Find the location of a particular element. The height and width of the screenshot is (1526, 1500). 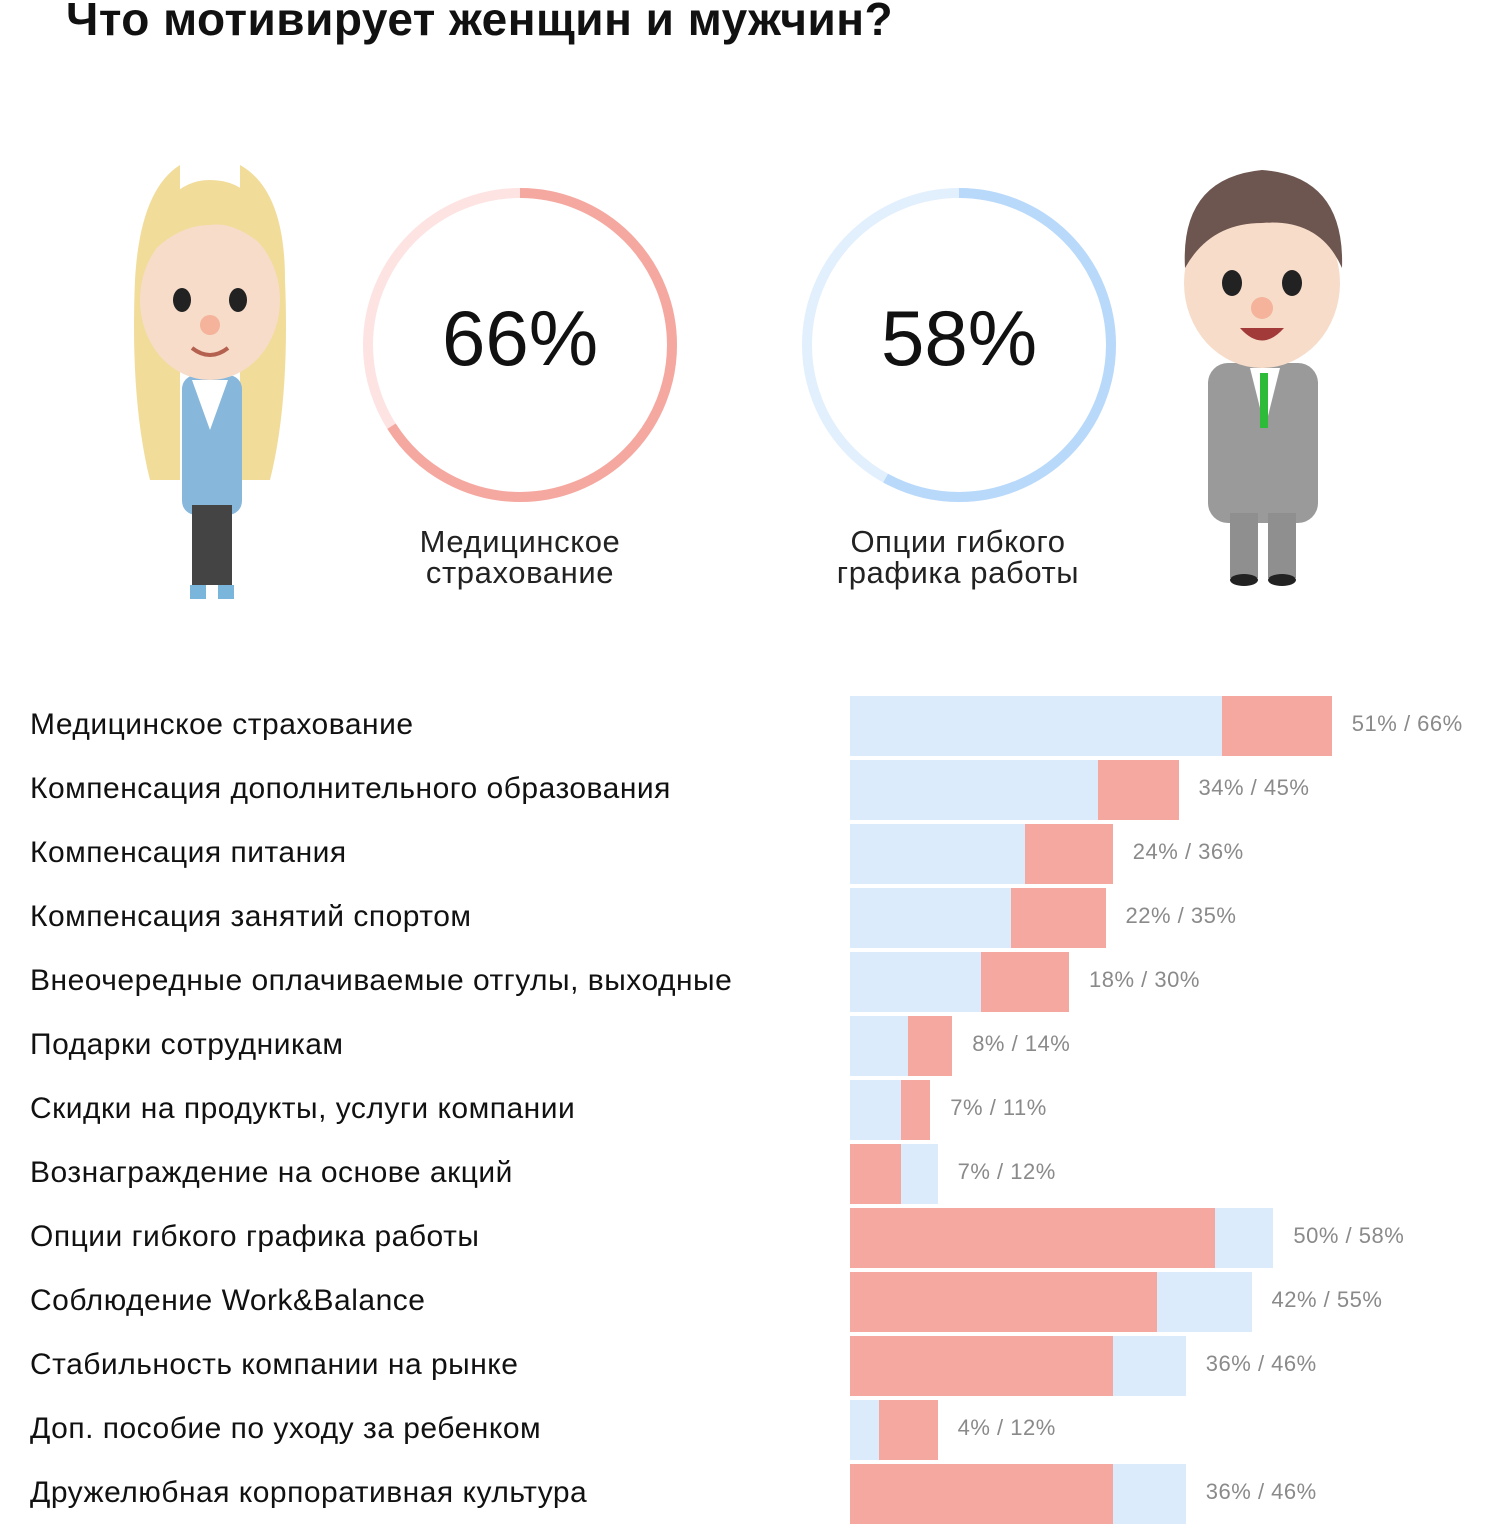

women-ring-arc is located at coordinates (520, 345).